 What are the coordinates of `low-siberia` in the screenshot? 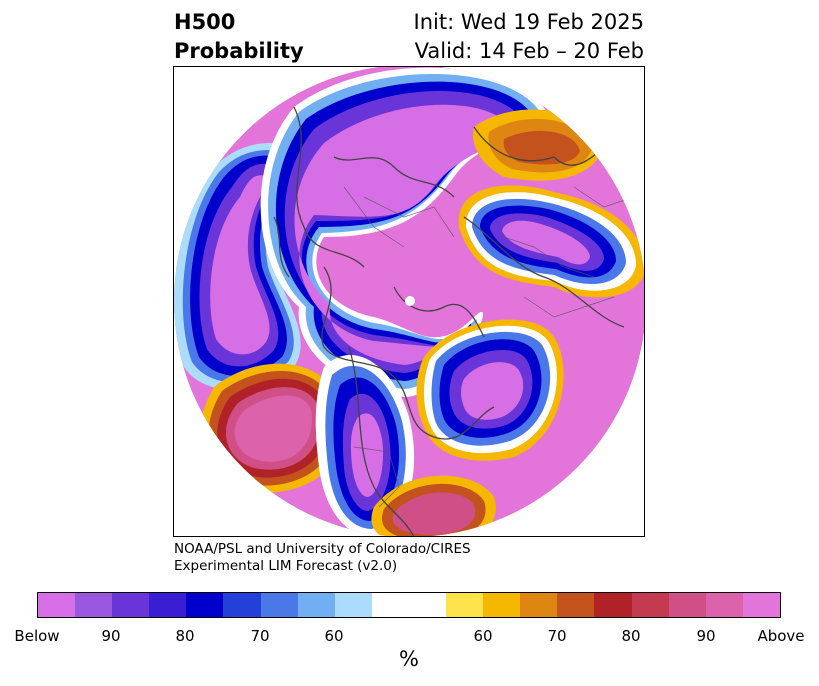 It's located at (551, 241).